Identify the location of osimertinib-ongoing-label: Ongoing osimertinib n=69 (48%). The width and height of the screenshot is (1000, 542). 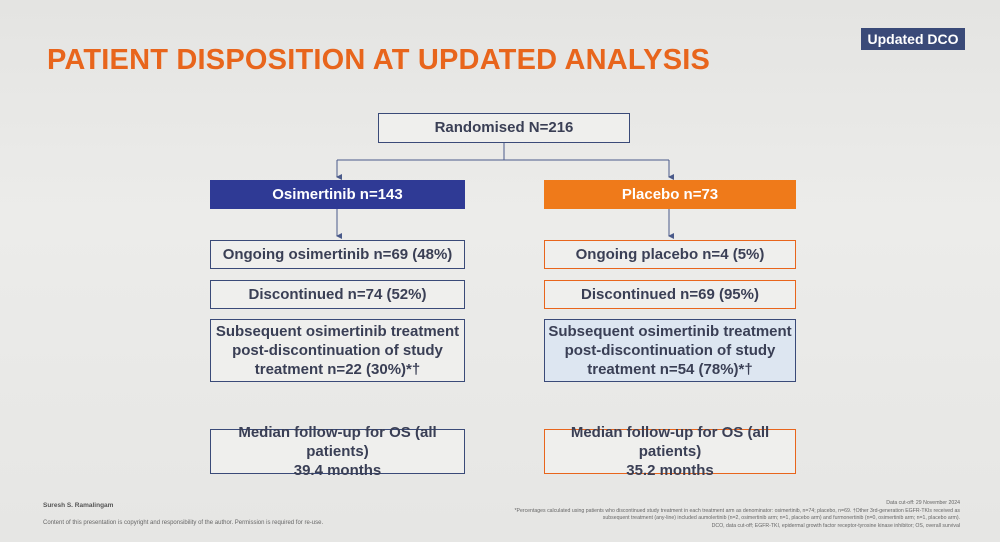
(337, 254).